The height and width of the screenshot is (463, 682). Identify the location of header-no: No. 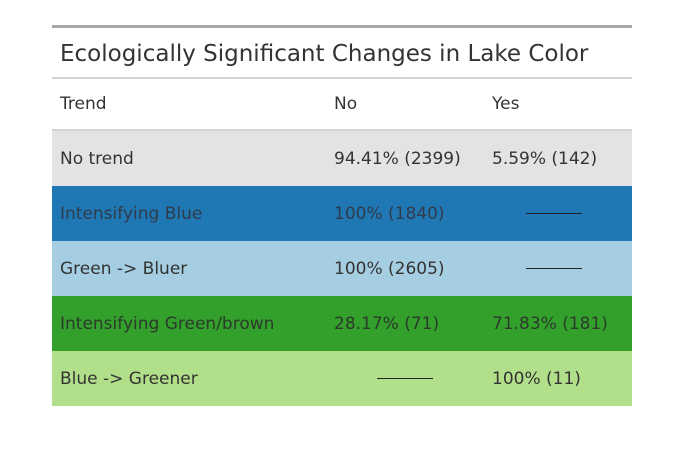
(346, 104).